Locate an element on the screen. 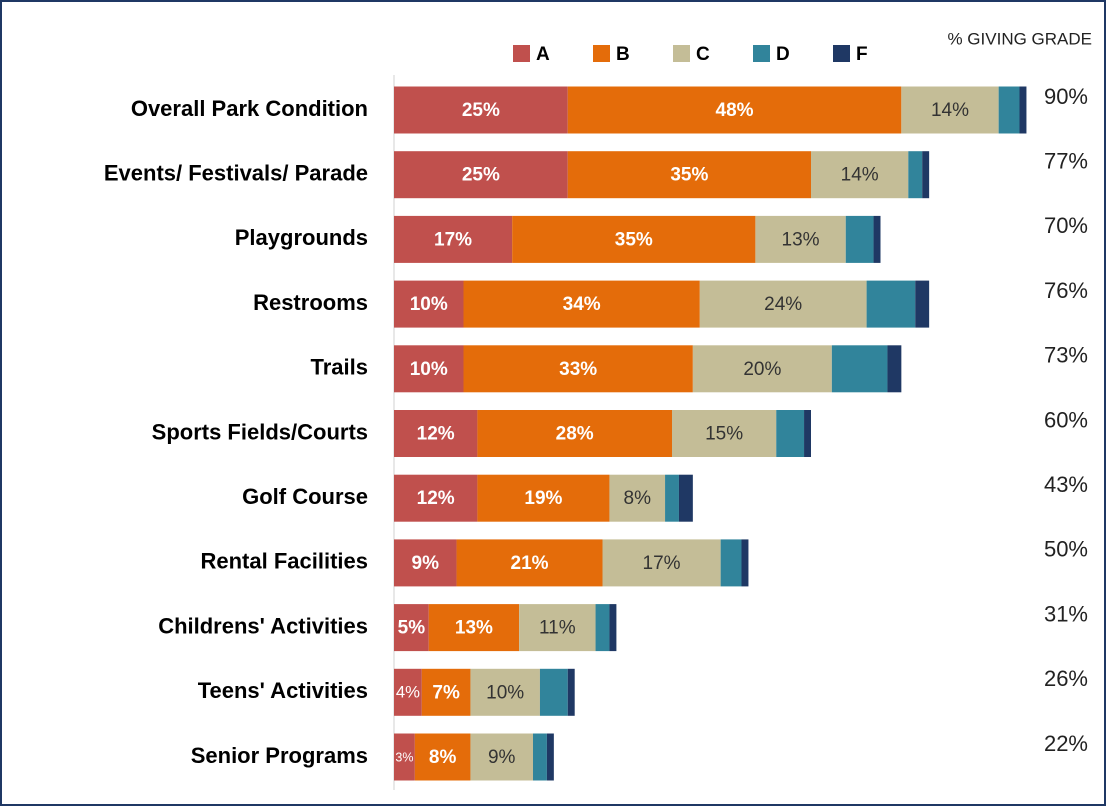  value-label: 33% is located at coordinates (578, 369).